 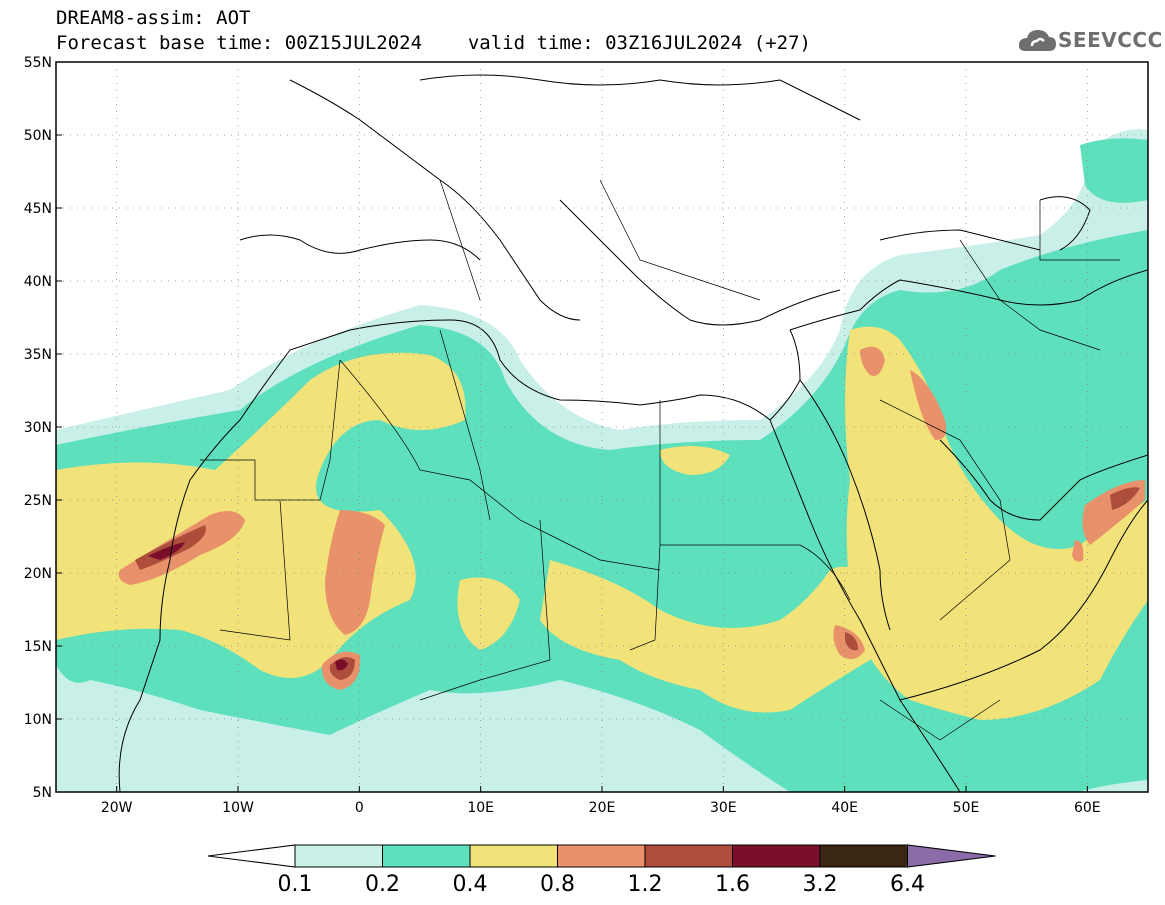 What do you see at coordinates (1110, 40) in the screenshot?
I see `seevccc-logo: SEEVCCC` at bounding box center [1110, 40].